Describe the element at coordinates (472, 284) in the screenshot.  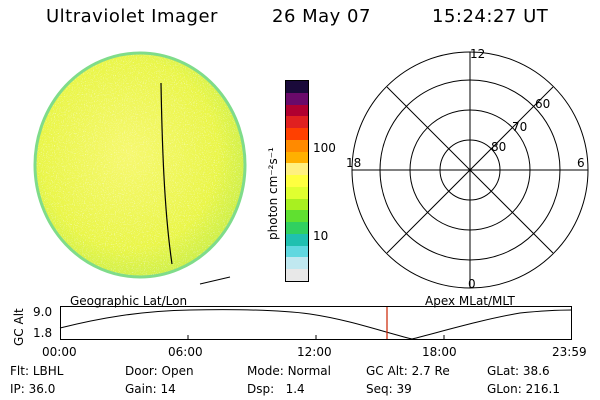
I see `mlt-label-0: 0` at that location.